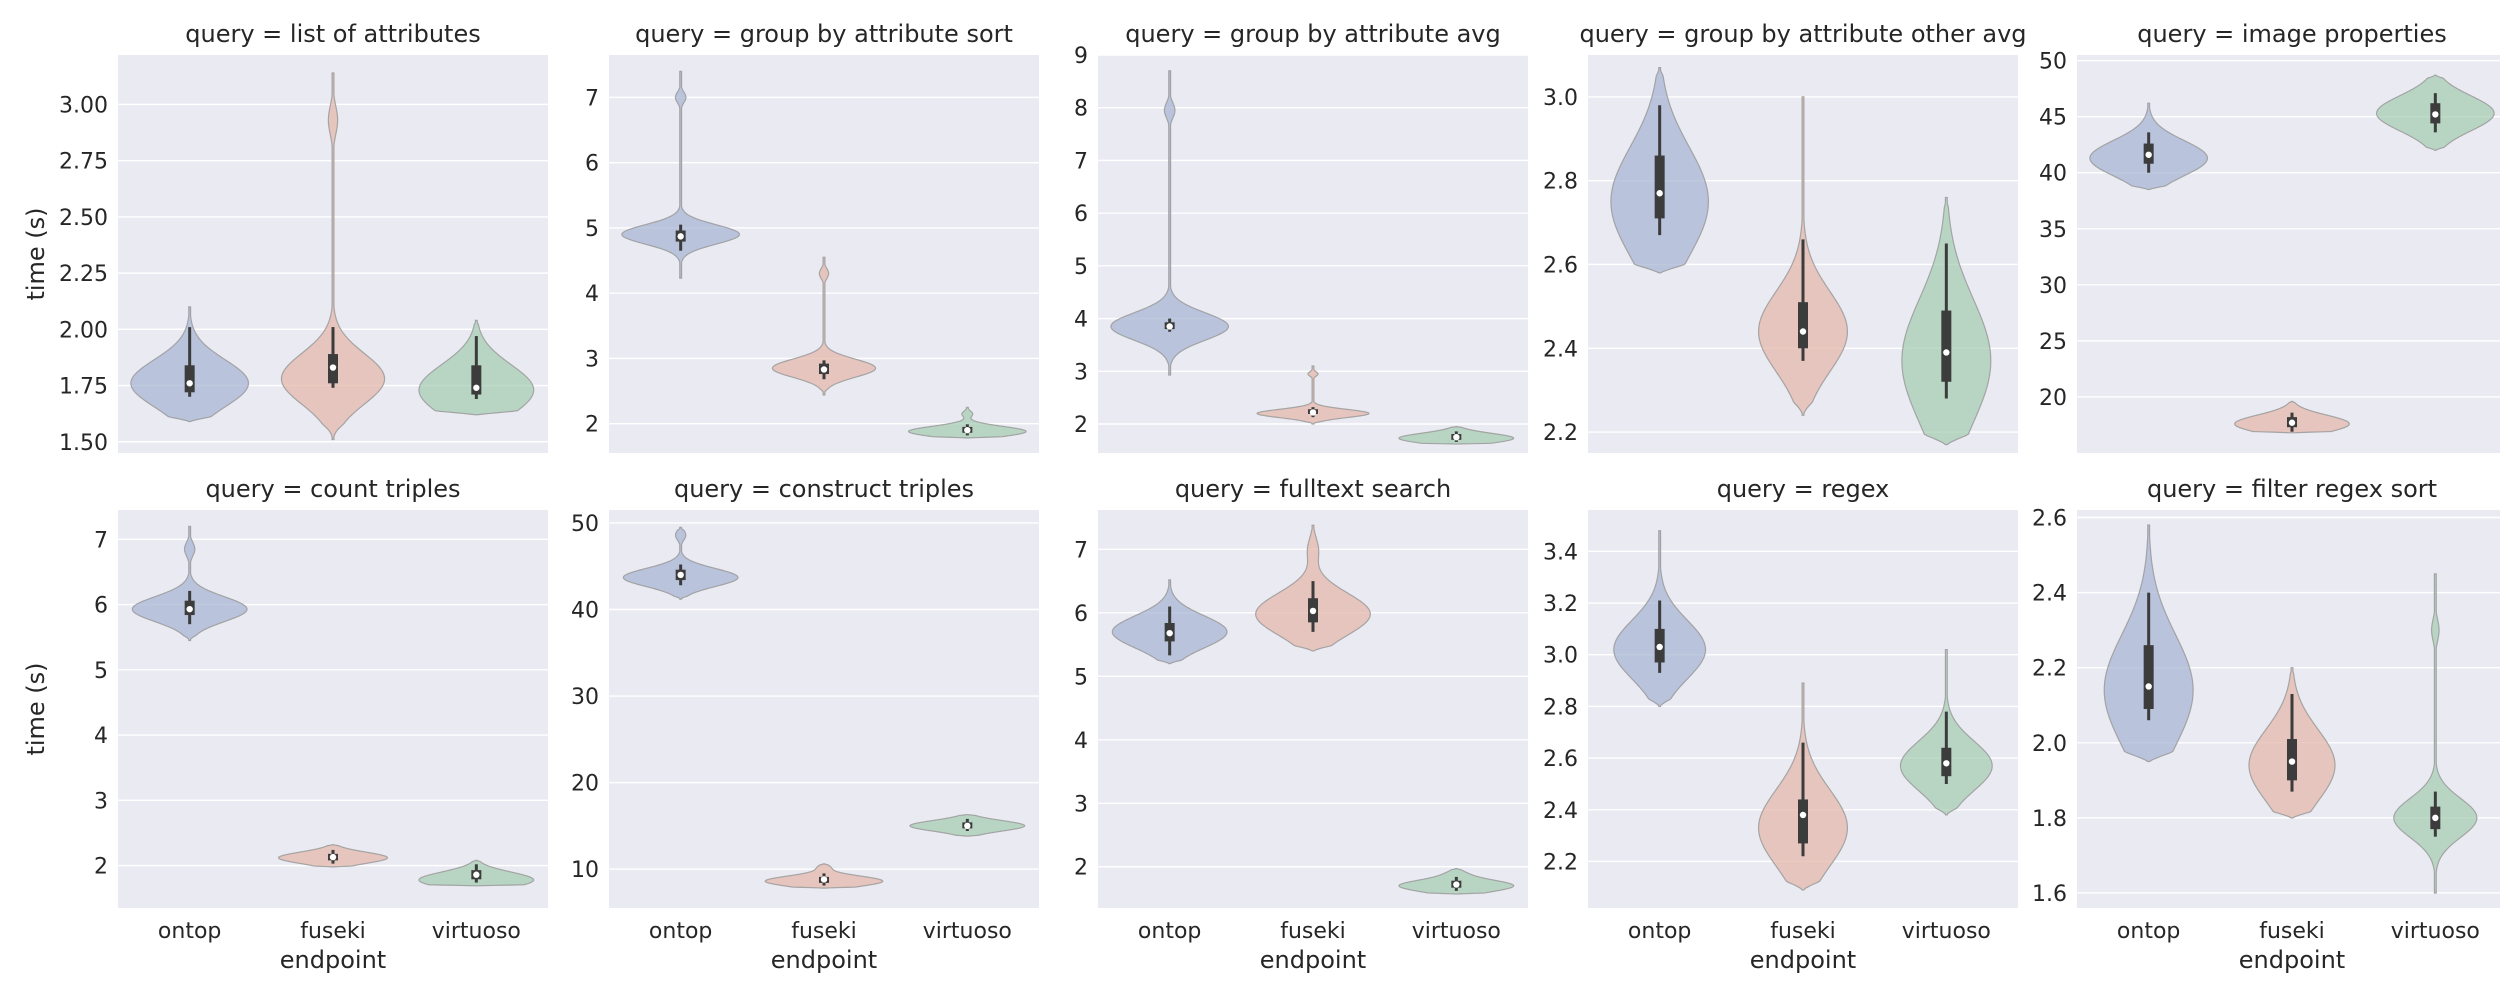  What do you see at coordinates (1946, 346) in the screenshot?
I see `box-virtuoso` at bounding box center [1946, 346].